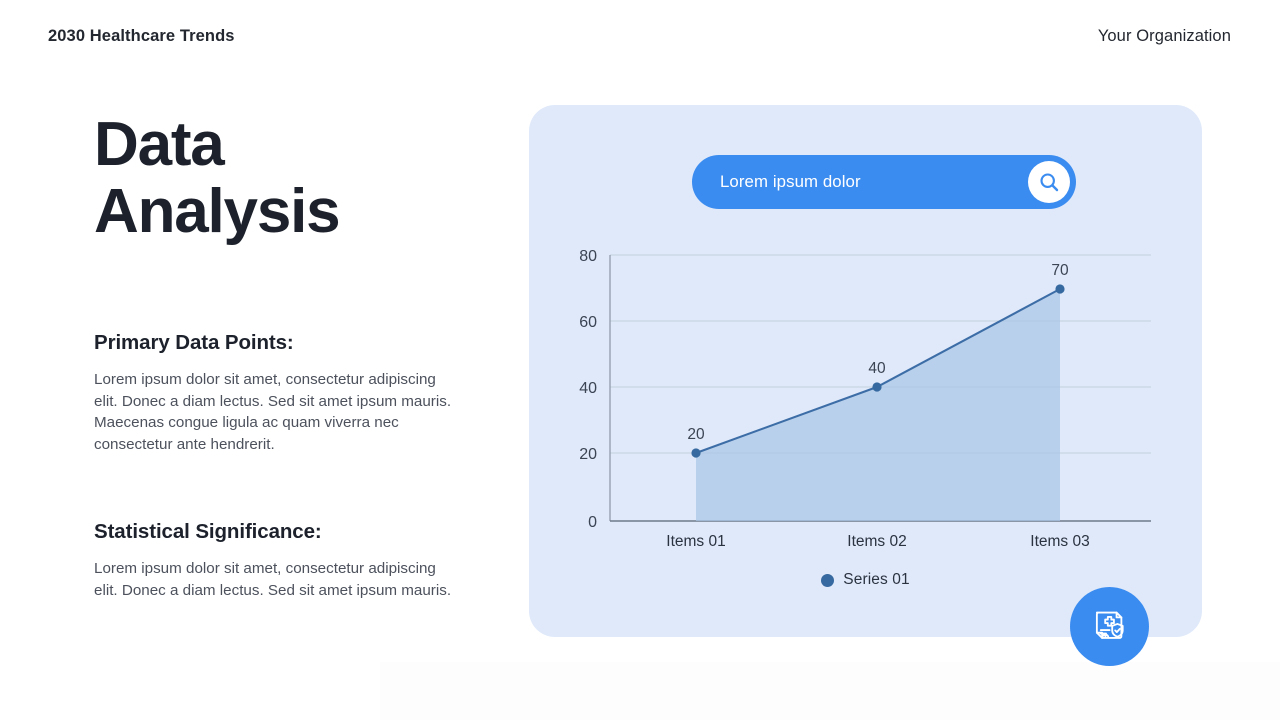 The height and width of the screenshot is (720, 1280). I want to click on chart-x-axis-labels: Items 01 Items 02 Items 03, so click(877, 541).